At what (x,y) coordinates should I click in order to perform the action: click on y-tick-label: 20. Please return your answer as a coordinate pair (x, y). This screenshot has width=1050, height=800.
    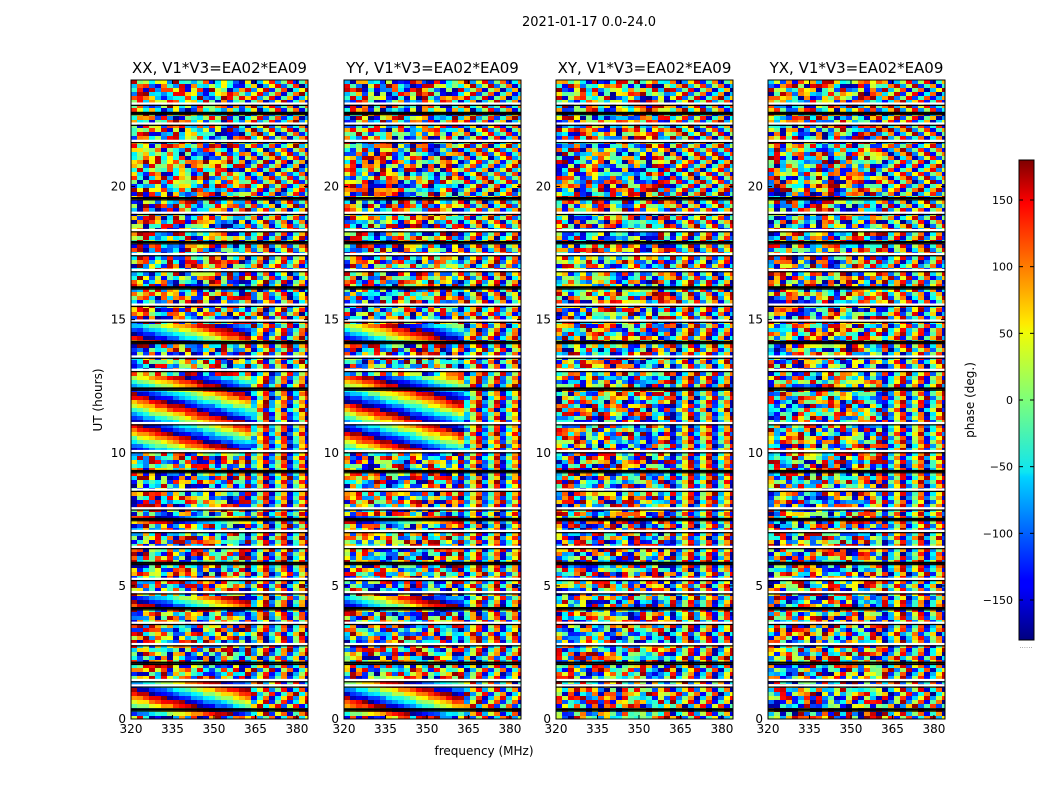
    Looking at the image, I should click on (755, 187).